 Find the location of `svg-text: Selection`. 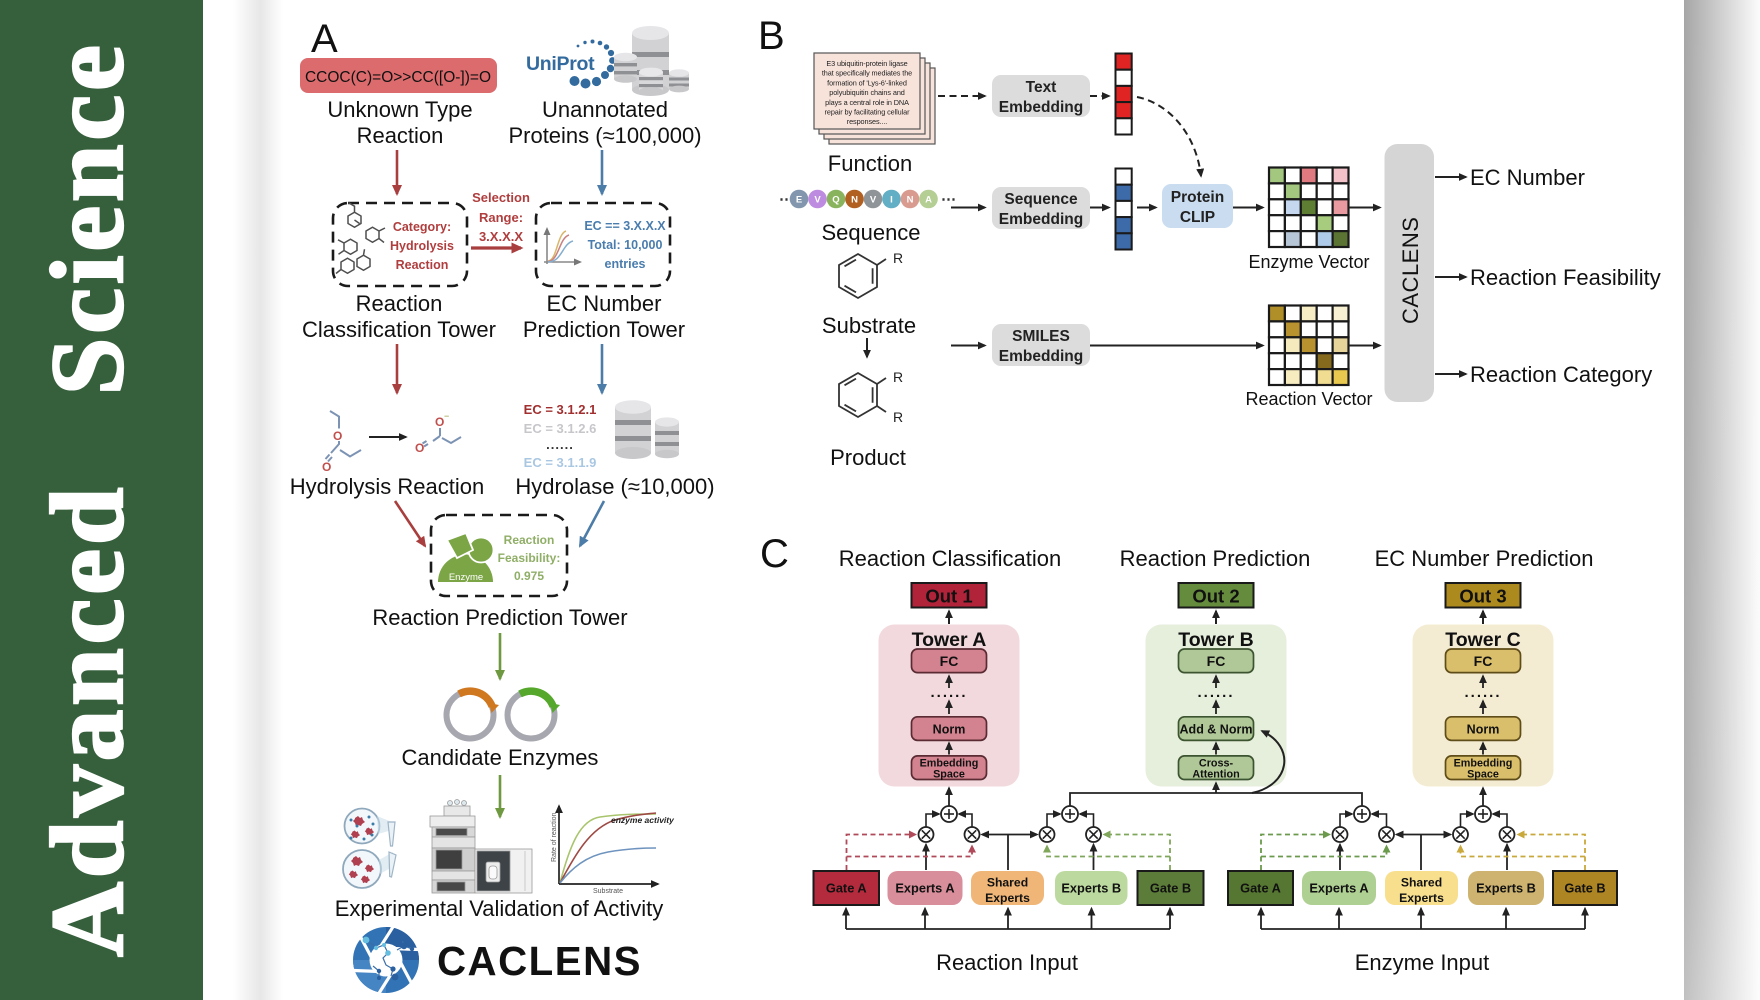

svg-text: Selection is located at coordinates (501, 197).